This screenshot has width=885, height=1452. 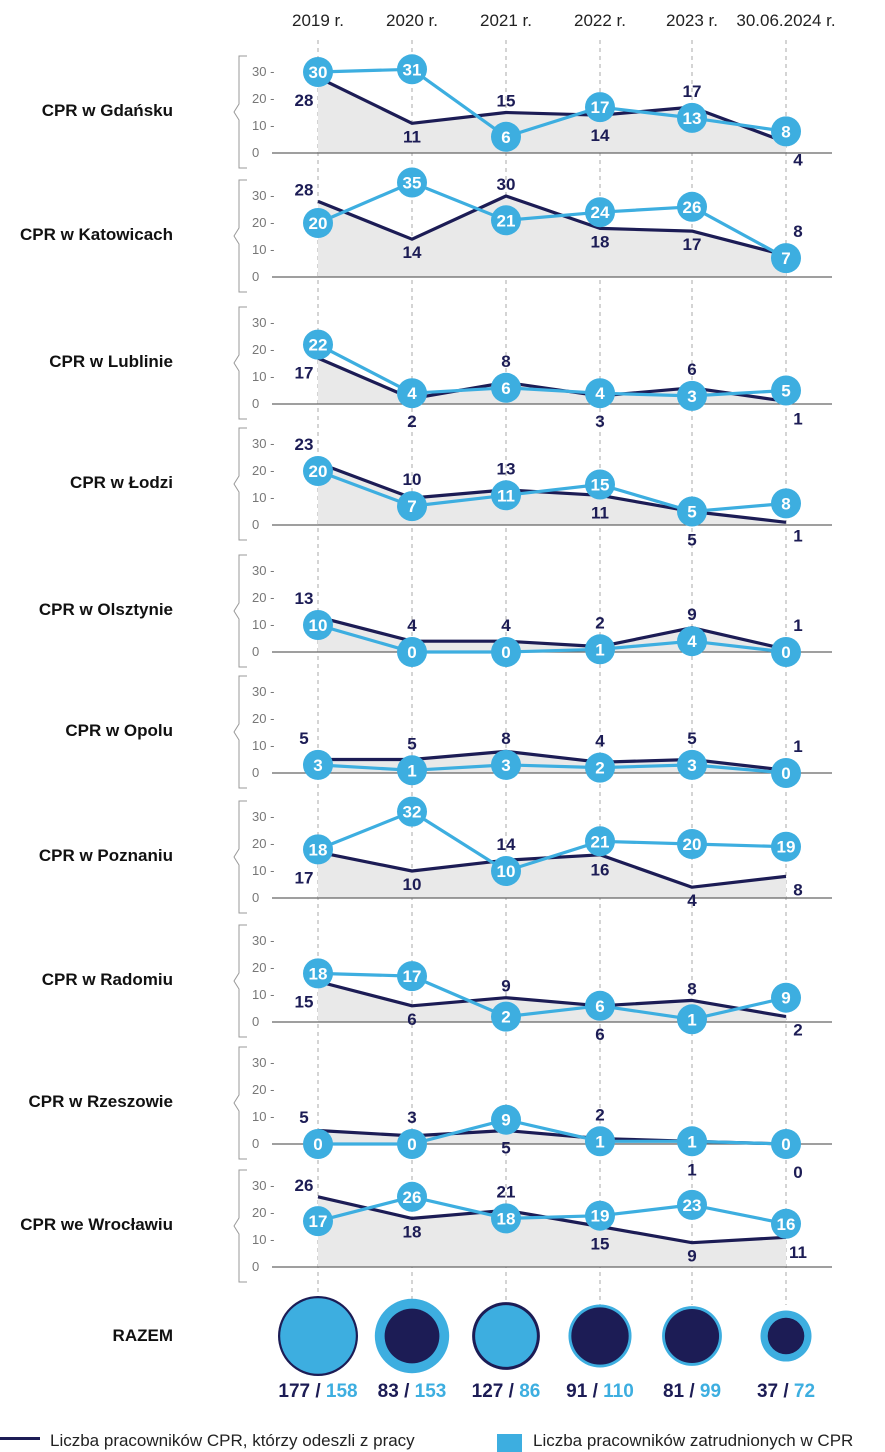 What do you see at coordinates (600, 1353) in the screenshot?
I see `total-bubble: 91 / 110` at bounding box center [600, 1353].